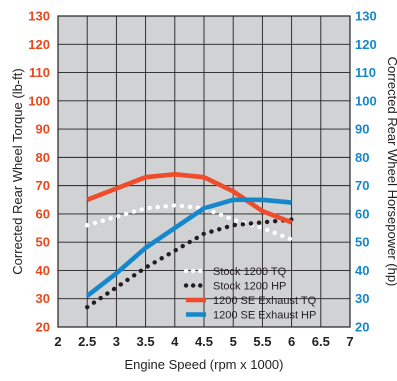 This screenshot has height=381, width=397. Describe the element at coordinates (362, 298) in the screenshot. I see `y-tick-label-right-1: 30` at that location.